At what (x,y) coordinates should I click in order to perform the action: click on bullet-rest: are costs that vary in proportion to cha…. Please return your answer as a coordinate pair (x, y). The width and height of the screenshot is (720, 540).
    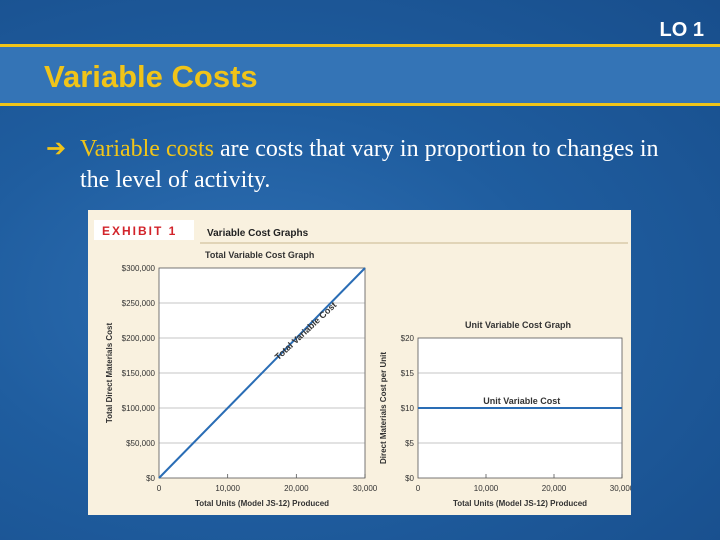
    Looking at the image, I should click on (369, 164).